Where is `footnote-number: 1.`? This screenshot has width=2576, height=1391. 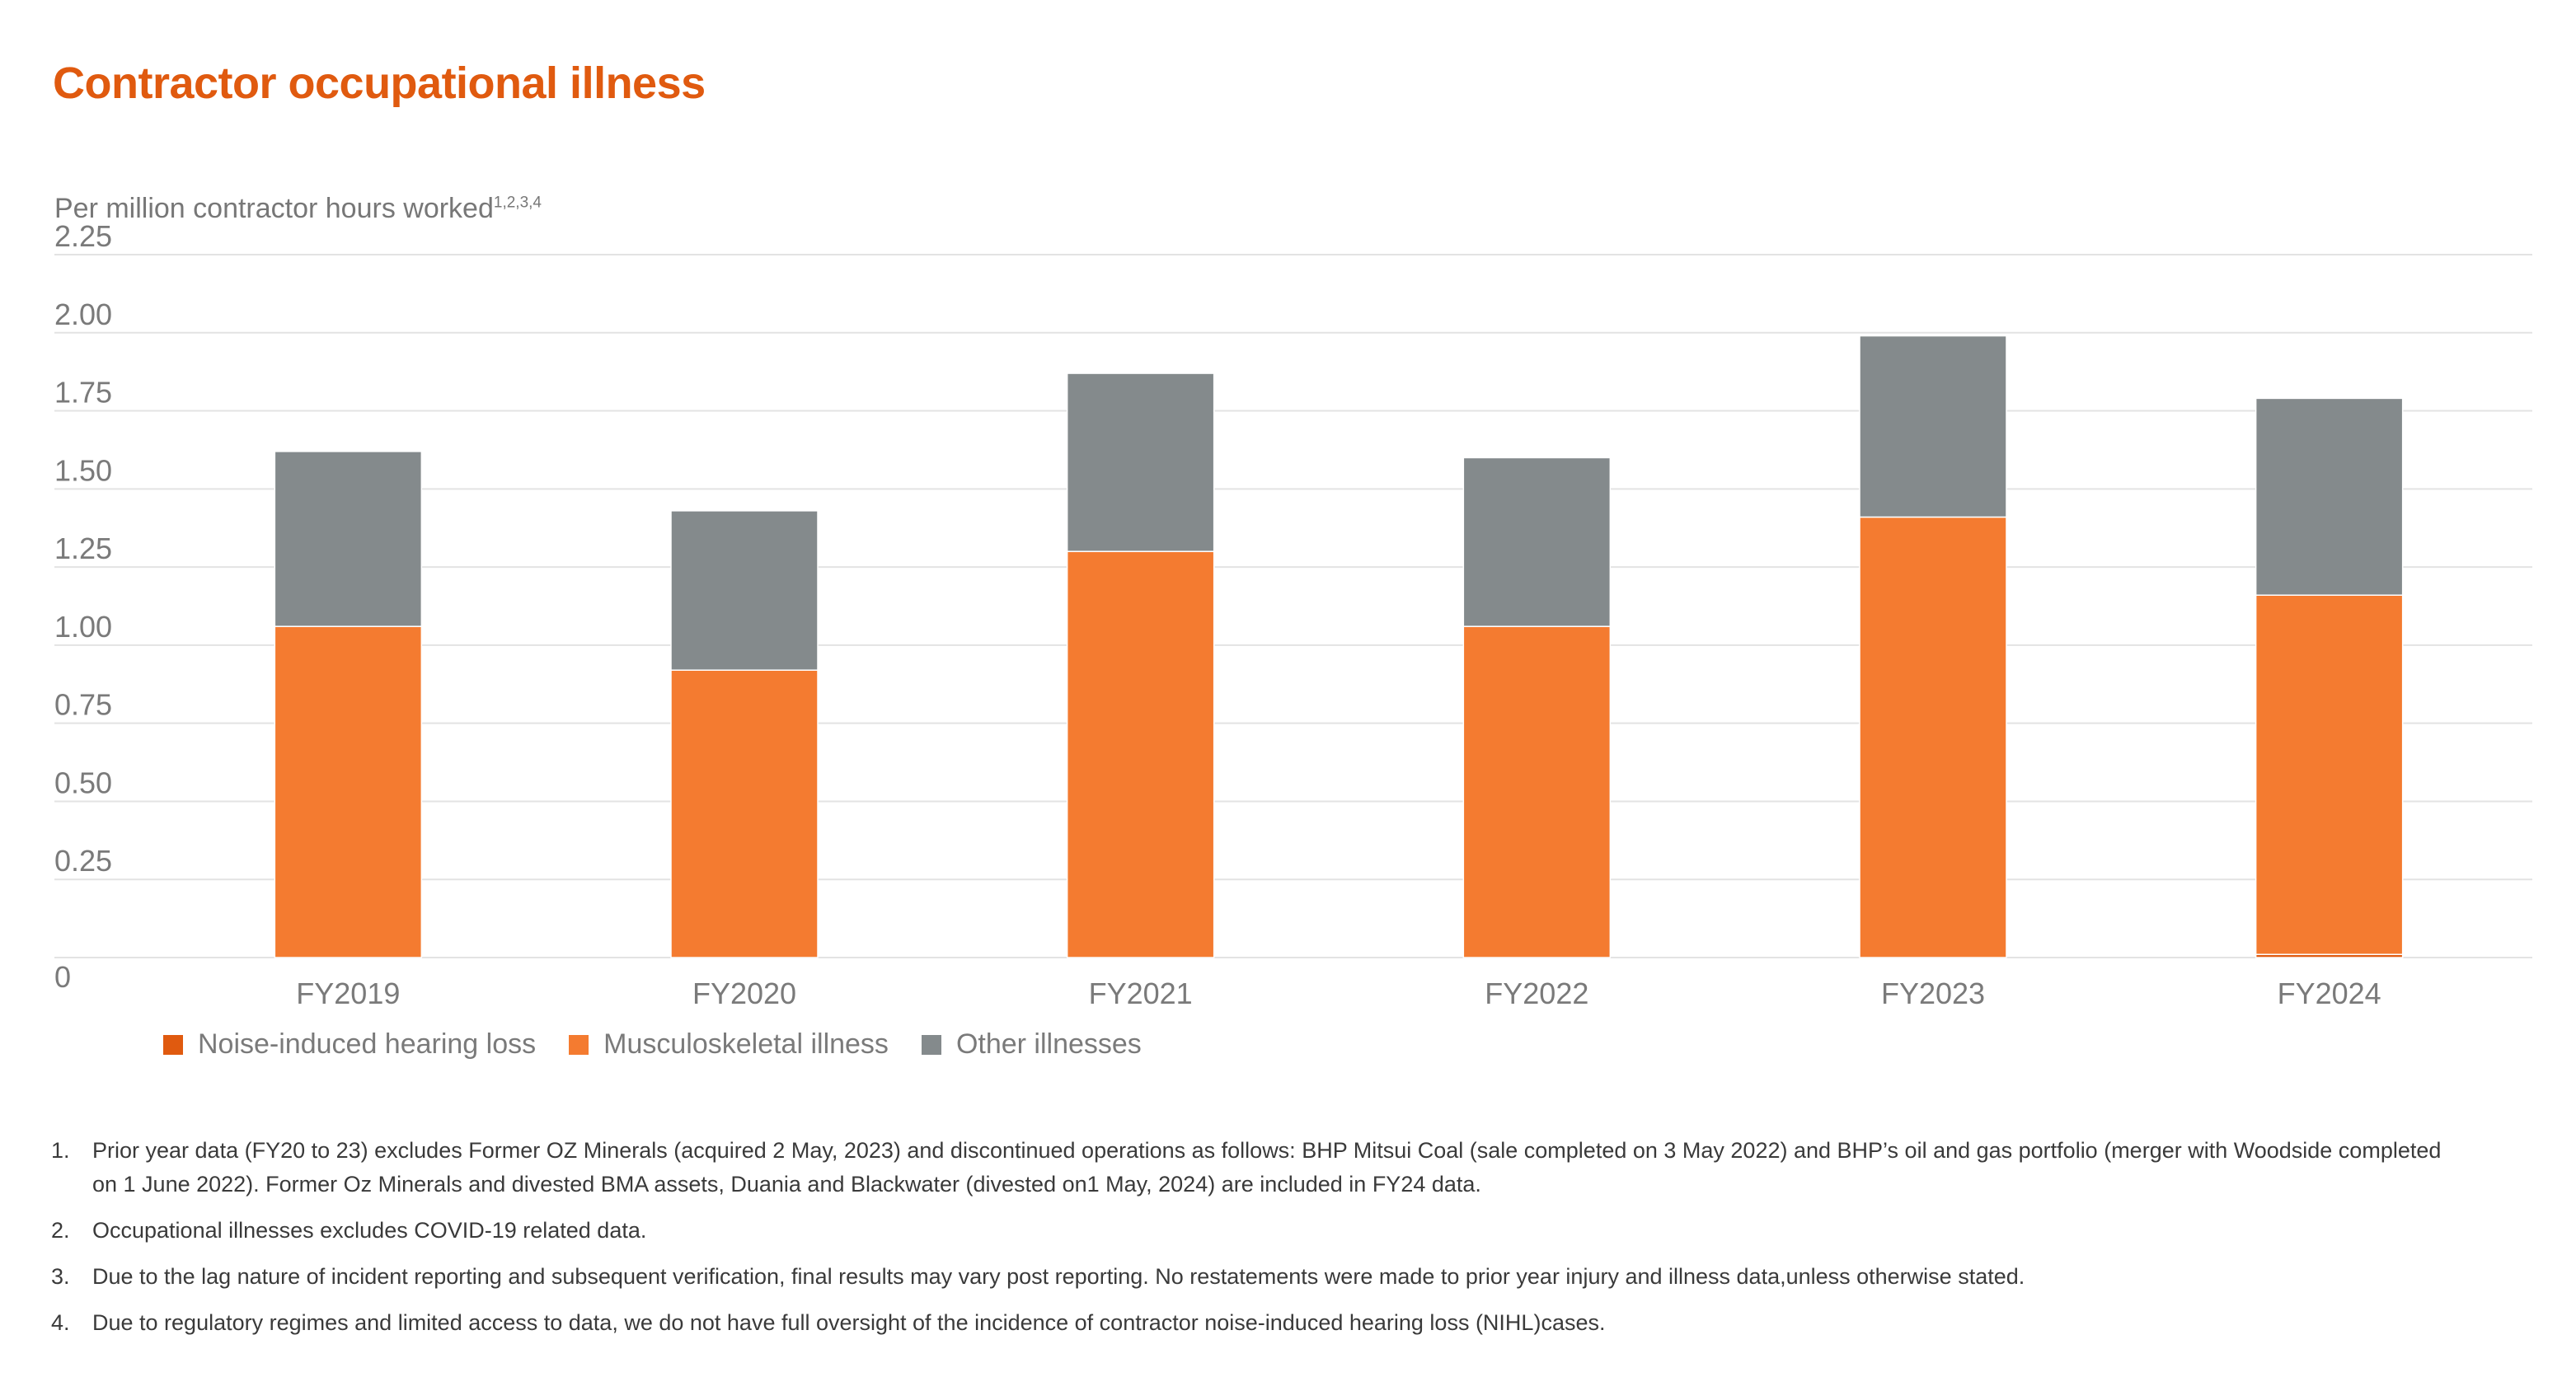 footnote-number: 1. is located at coordinates (60, 1150).